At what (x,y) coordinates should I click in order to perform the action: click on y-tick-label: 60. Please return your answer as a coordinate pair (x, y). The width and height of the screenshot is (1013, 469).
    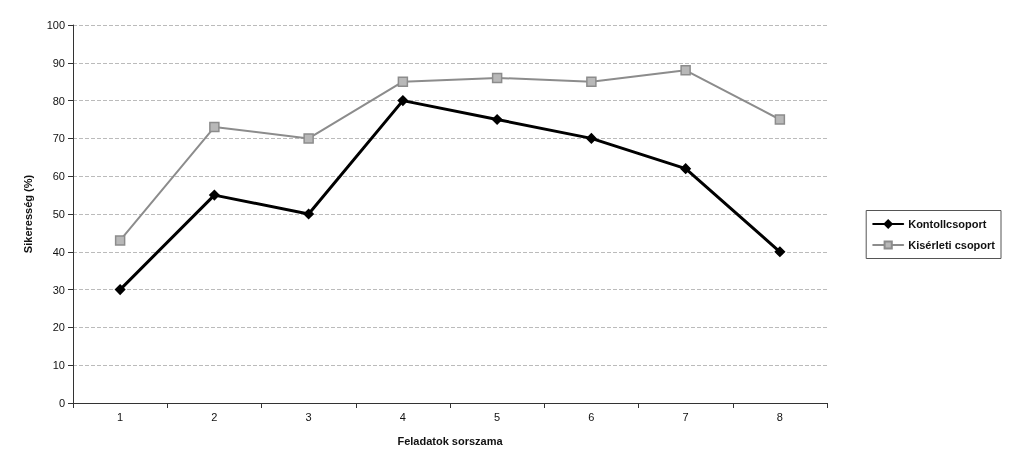
    Looking at the image, I should click on (58, 176).